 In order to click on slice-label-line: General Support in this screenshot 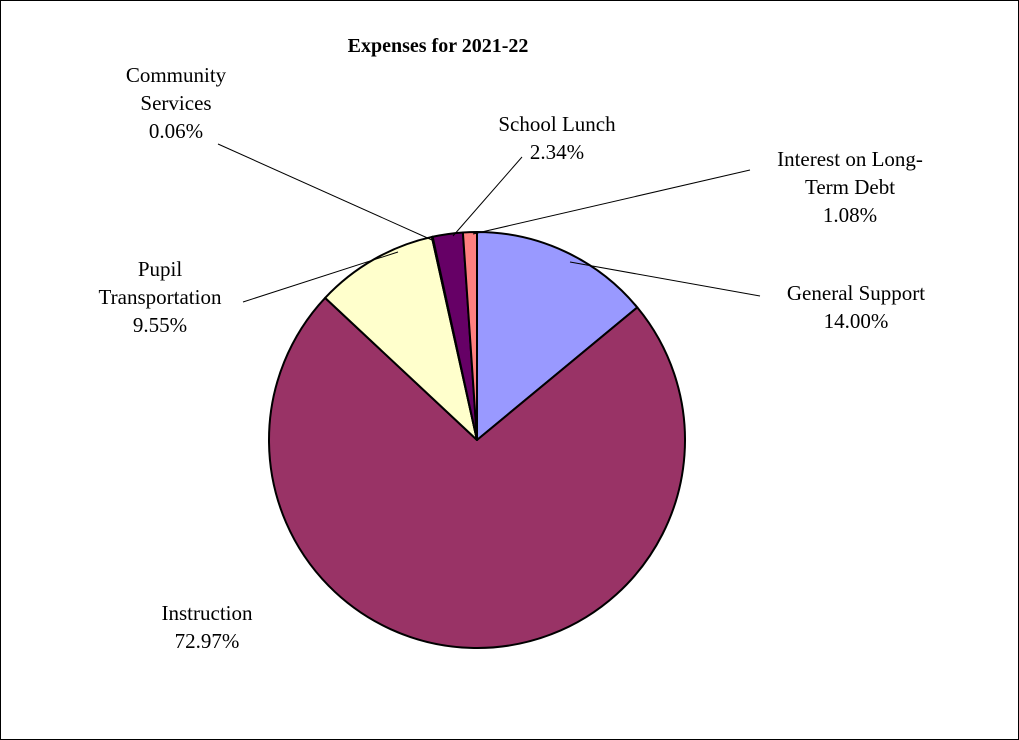, I will do `click(856, 293)`.